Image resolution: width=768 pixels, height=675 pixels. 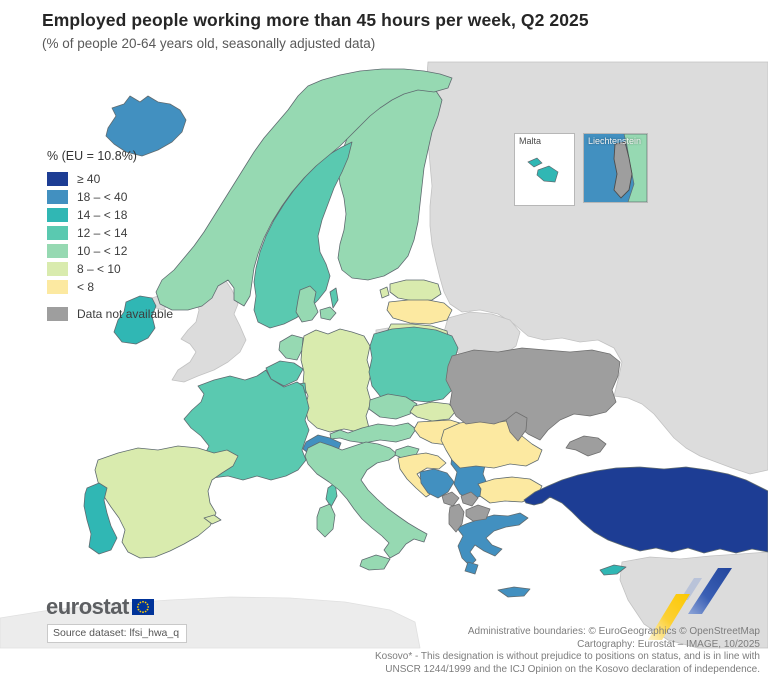 What do you see at coordinates (110, 179) in the screenshot?
I see `legend-item: ≥ 40` at bounding box center [110, 179].